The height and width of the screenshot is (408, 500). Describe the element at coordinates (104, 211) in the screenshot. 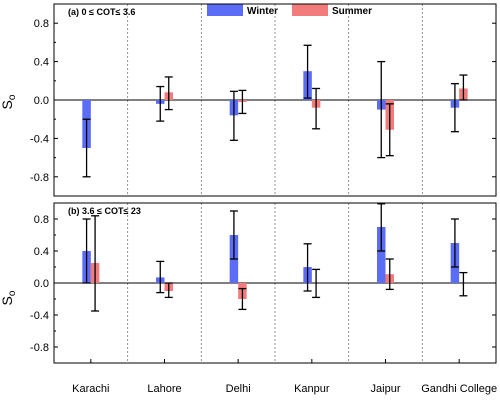

I see `panel-b-label: (b) 3.6 ≤ COT≤ 23` at that location.